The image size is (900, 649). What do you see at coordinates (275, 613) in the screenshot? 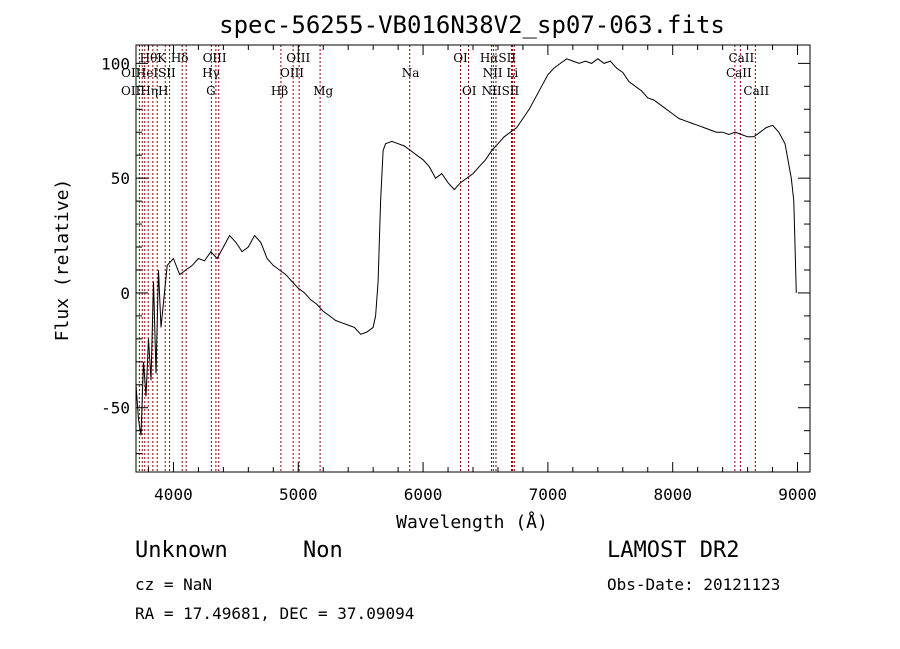
I see `coordinates: RA = 17.49681, DEC = 37.09094` at bounding box center [275, 613].